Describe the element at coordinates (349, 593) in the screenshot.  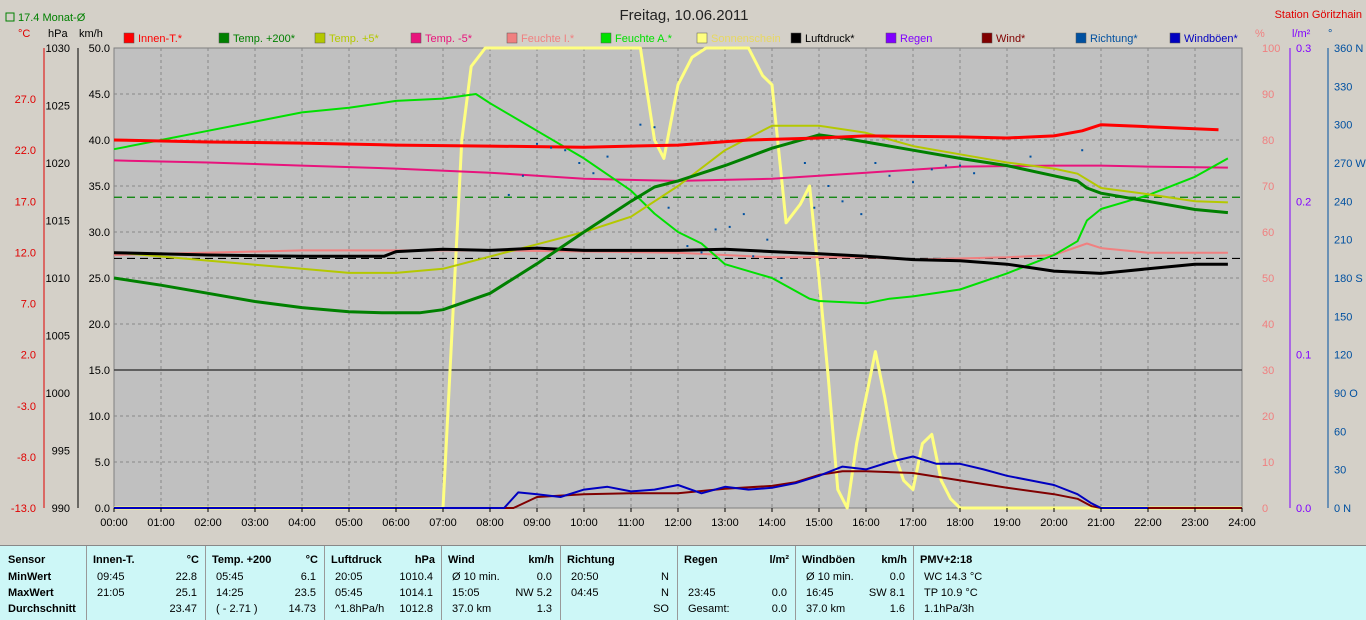
I see `stats-luftdruck-time: 05:45` at that location.